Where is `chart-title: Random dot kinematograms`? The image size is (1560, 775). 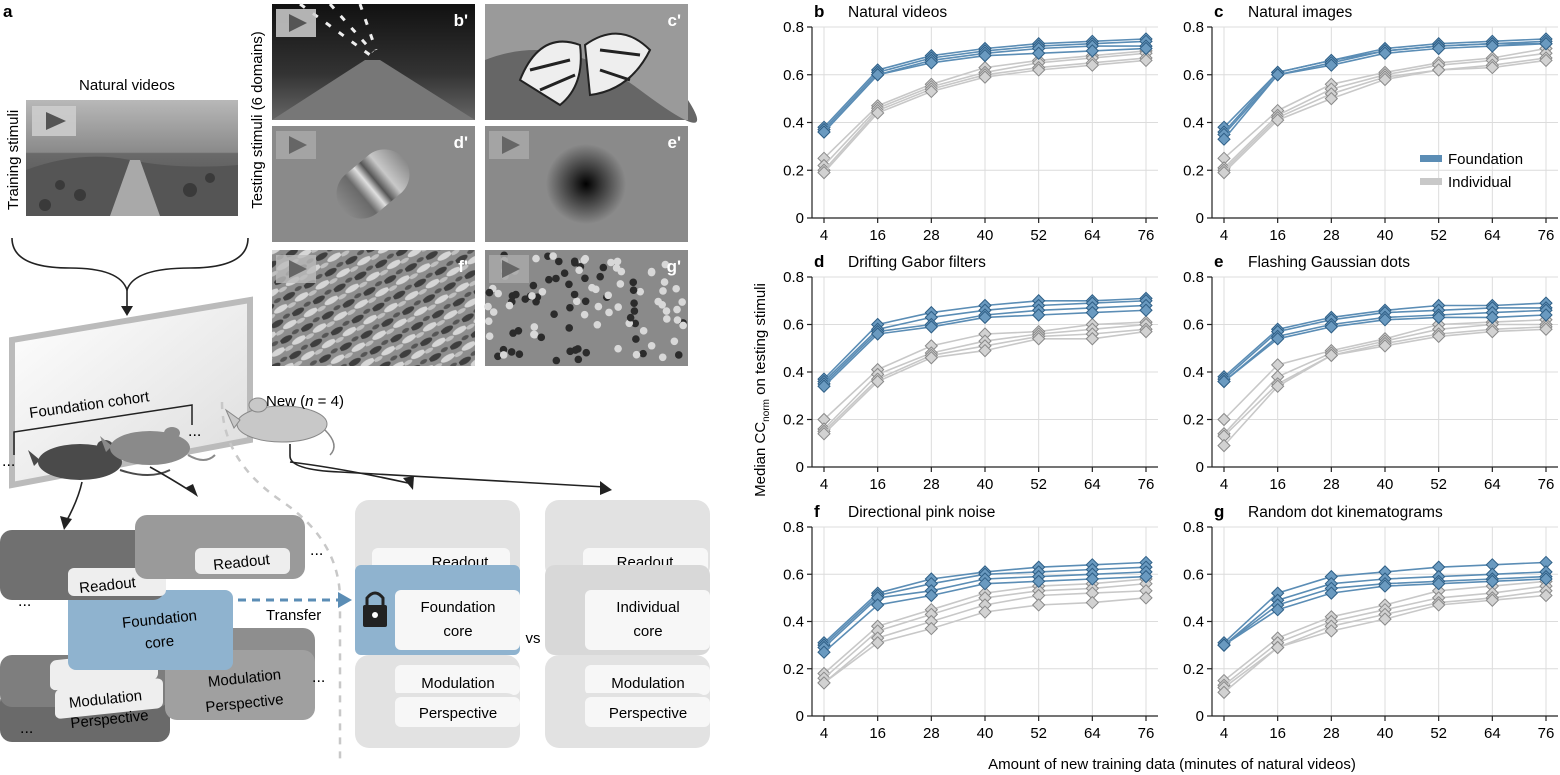 chart-title: Random dot kinematograms is located at coordinates (1345, 512).